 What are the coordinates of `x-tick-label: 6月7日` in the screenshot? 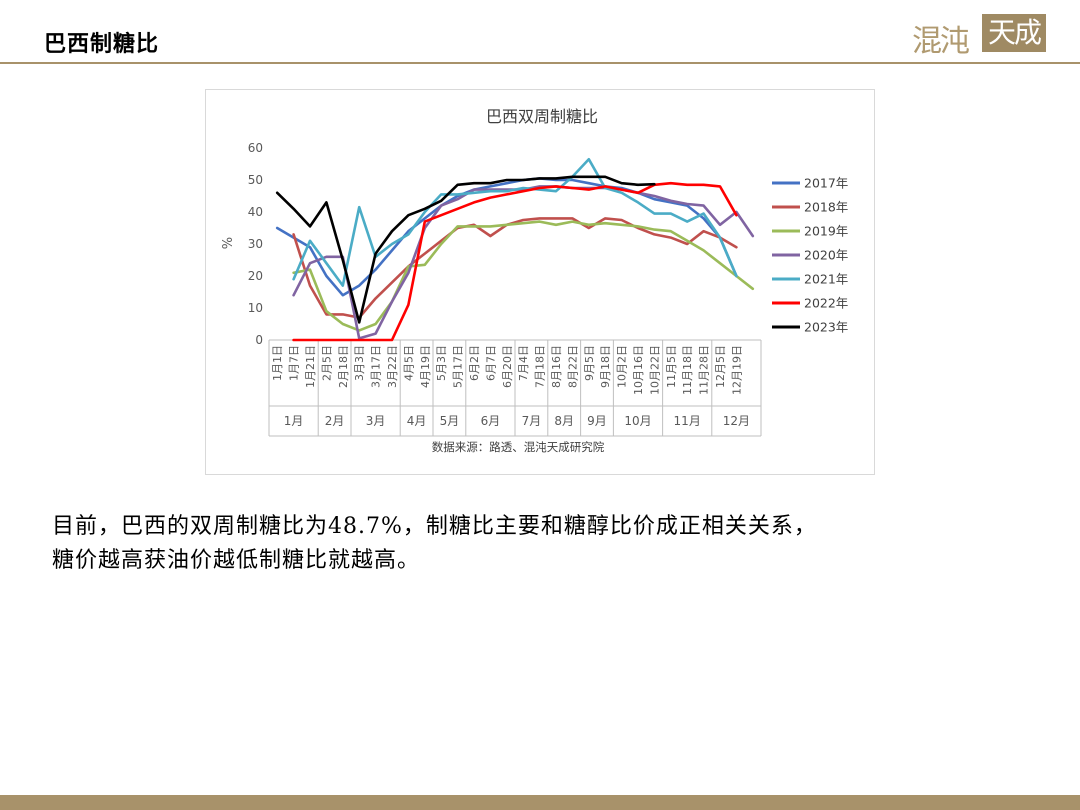 It's located at (490, 363).